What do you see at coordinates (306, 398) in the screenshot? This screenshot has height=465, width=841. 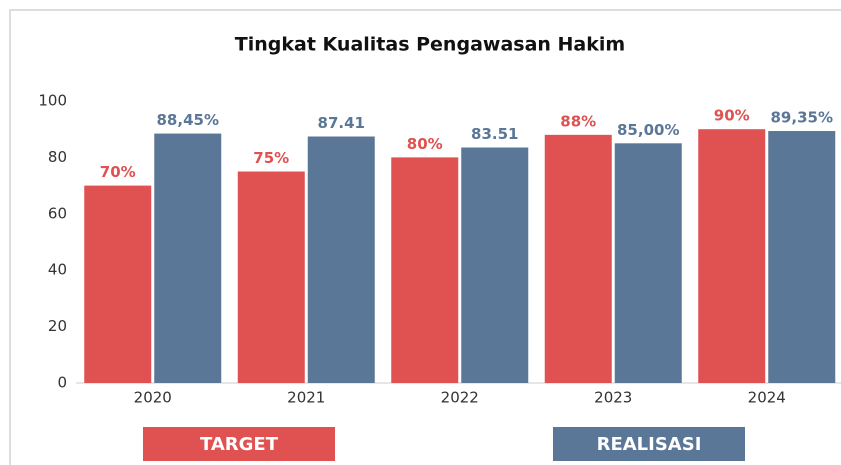 I see `x-tick-label: 2021` at bounding box center [306, 398].